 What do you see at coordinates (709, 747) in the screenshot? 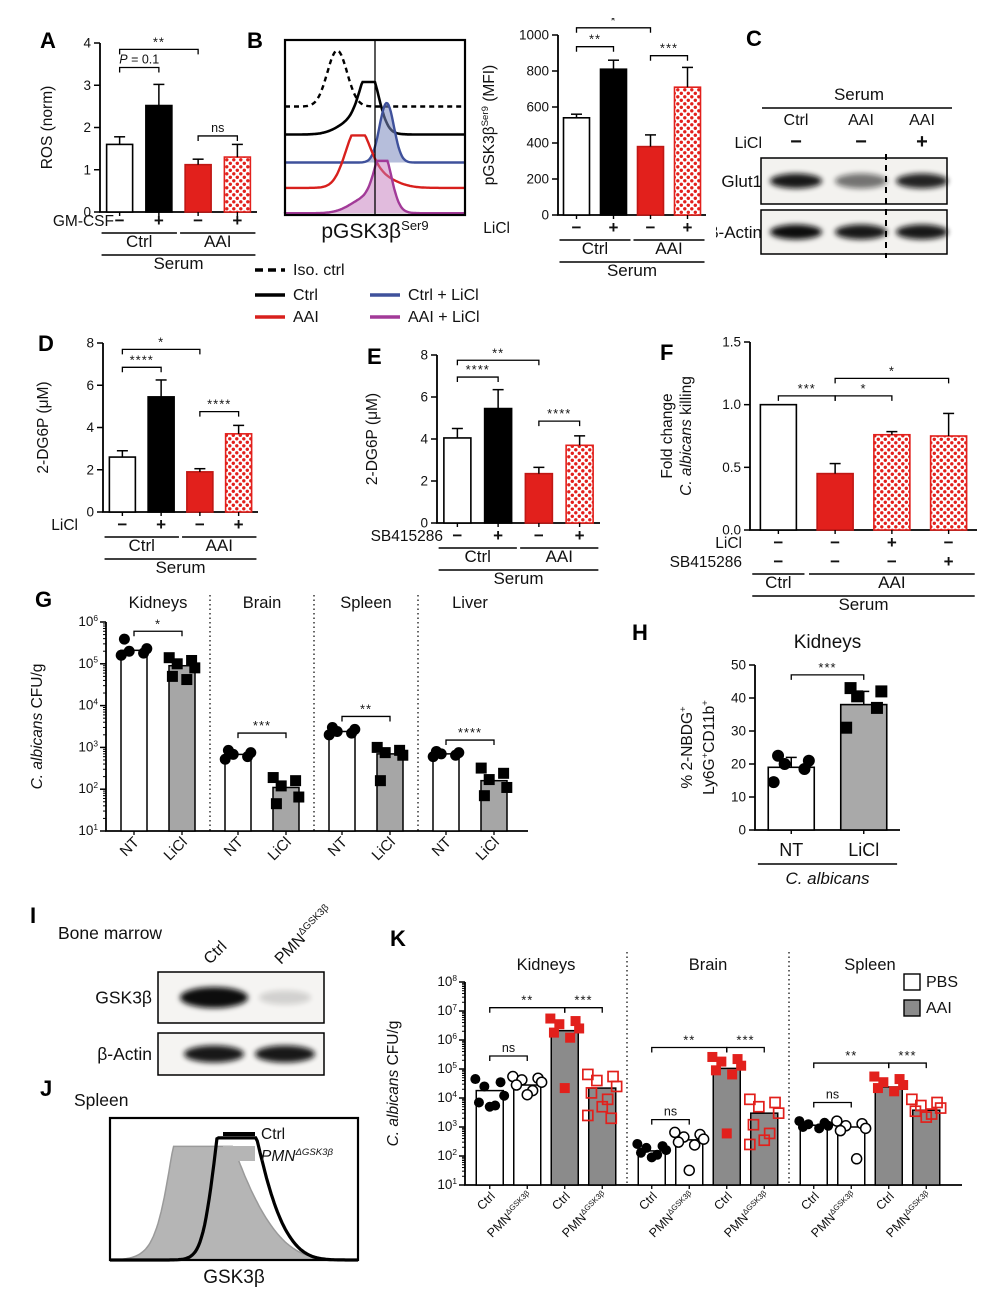
I see `svg-text: Ly6G+CD11b+` at bounding box center [709, 747].